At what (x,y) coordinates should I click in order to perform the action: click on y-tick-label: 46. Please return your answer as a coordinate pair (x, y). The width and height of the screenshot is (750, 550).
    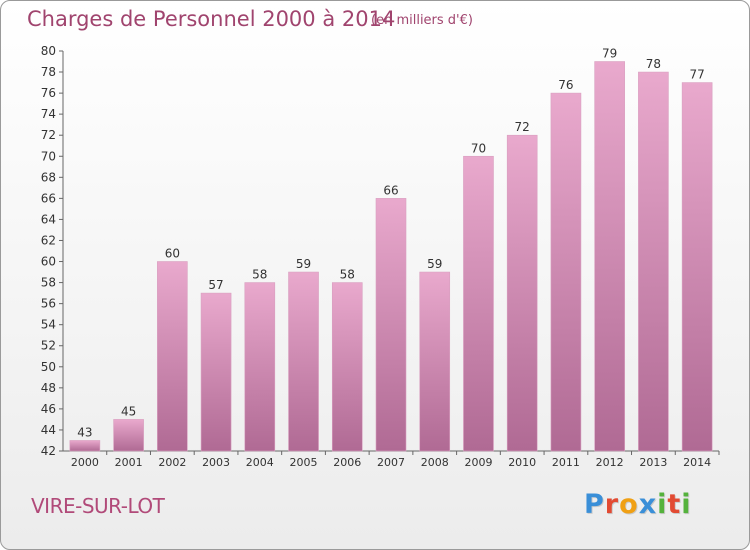
    Looking at the image, I should click on (48, 409).